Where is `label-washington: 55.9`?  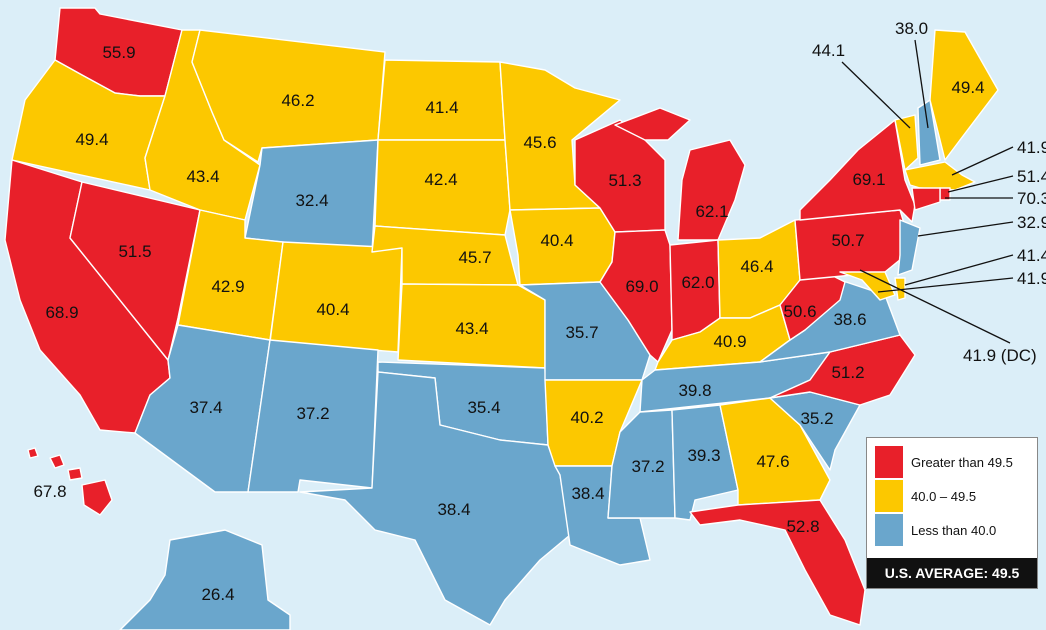
label-washington: 55.9 is located at coordinates (118, 52).